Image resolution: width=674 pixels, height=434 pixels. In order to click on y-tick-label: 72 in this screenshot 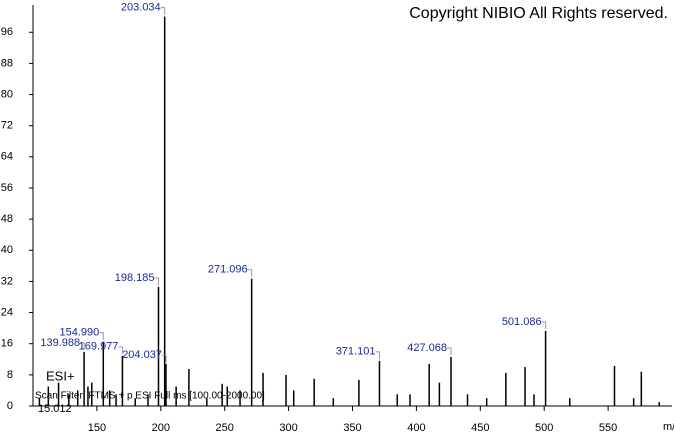, I will do `click(7, 126)`.